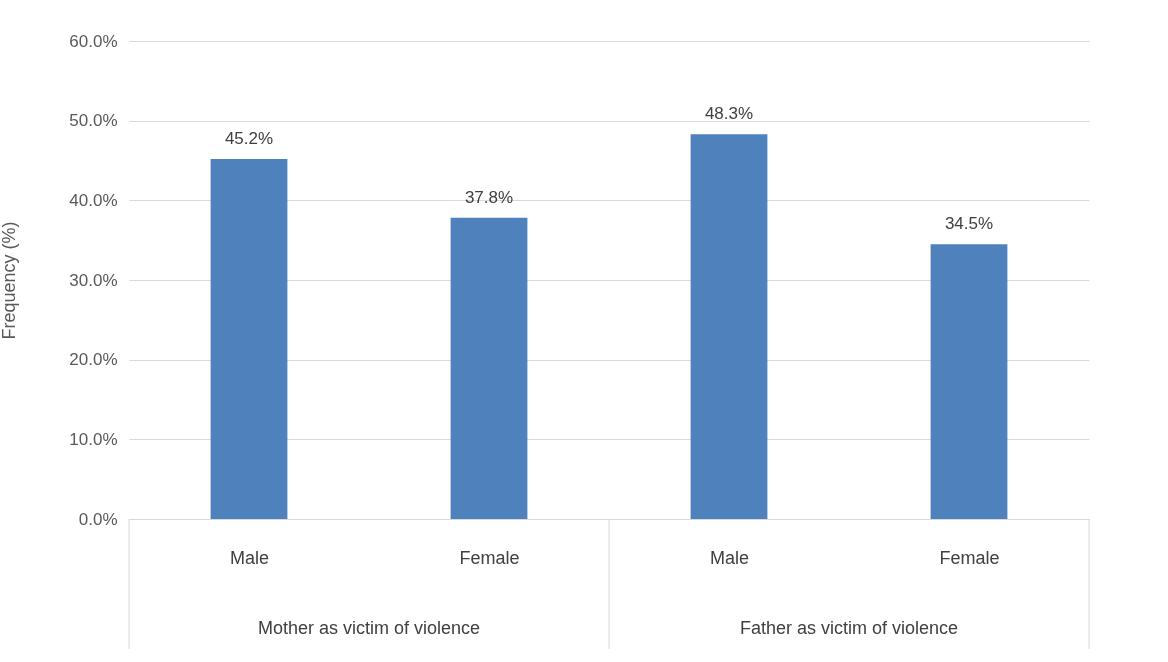 This screenshot has width=1168, height=662. I want to click on y-axis-title: Frequency (%), so click(10, 280).